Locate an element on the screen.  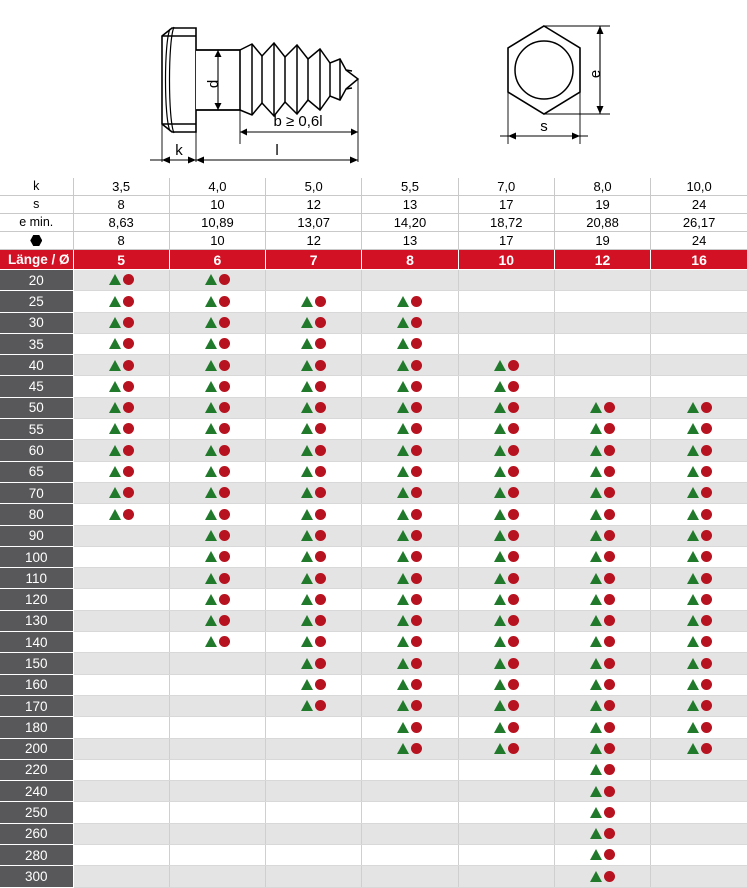
matrix-row-label: 160 is located at coordinates (37, 685).